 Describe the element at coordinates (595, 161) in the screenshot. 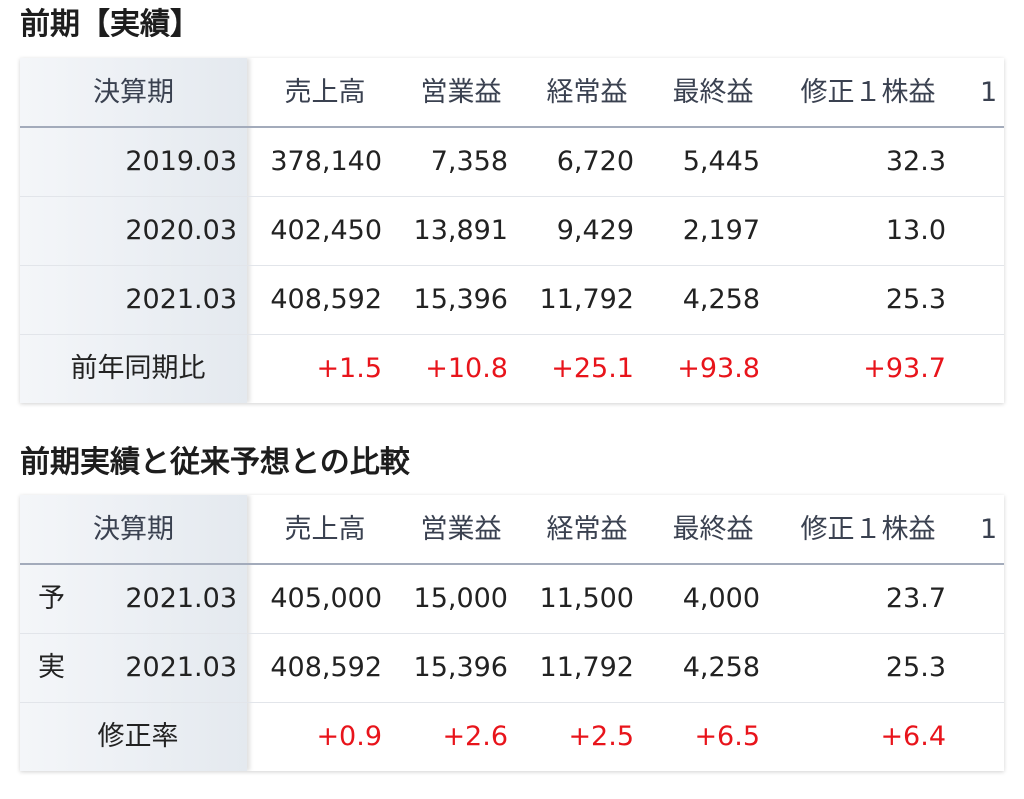

I see `cell-value: 6,720` at that location.